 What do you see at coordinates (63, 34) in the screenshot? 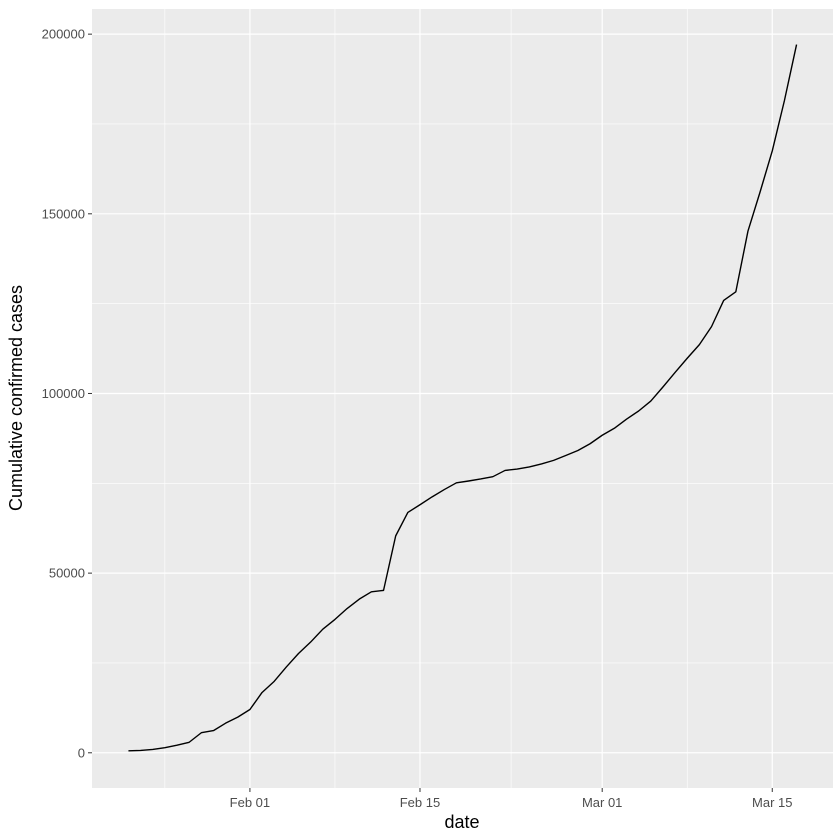
I see `y-tick-label: 200000` at bounding box center [63, 34].